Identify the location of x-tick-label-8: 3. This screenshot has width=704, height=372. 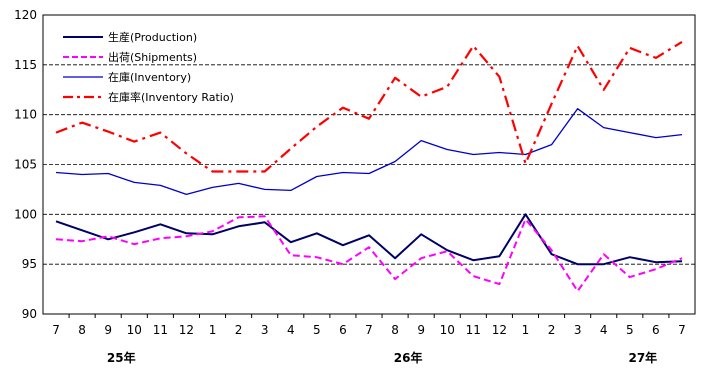
(265, 330).